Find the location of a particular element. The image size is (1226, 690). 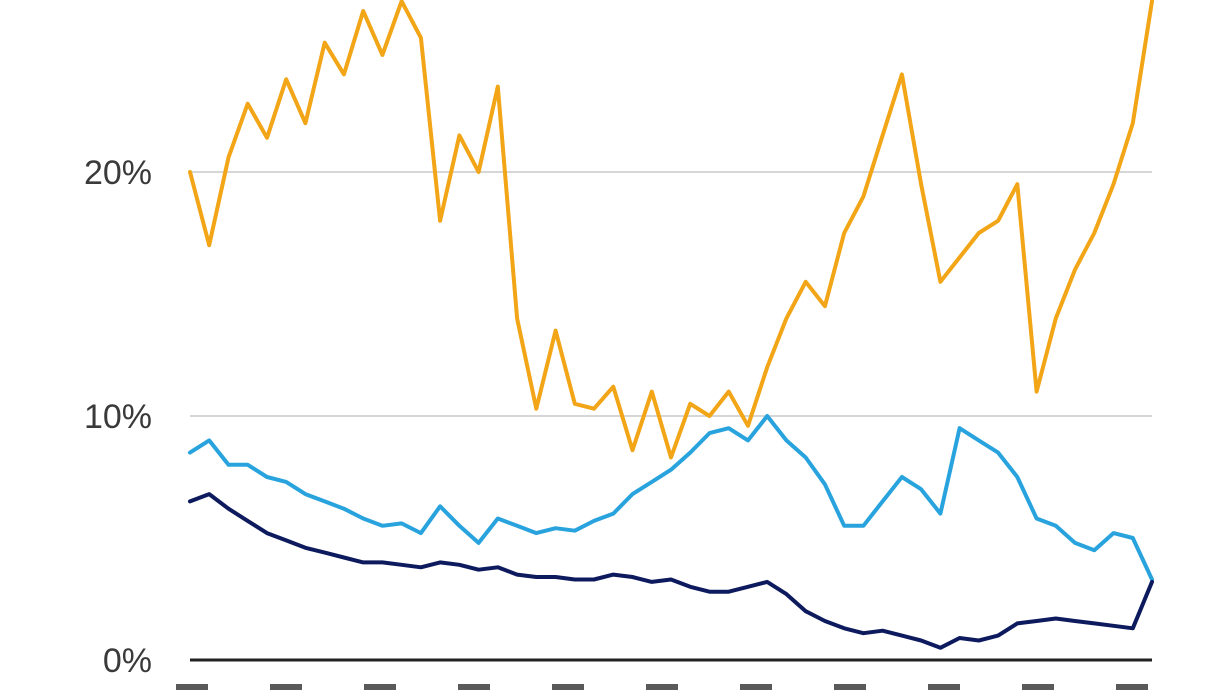

x-axis-ticks is located at coordinates (662, 687).